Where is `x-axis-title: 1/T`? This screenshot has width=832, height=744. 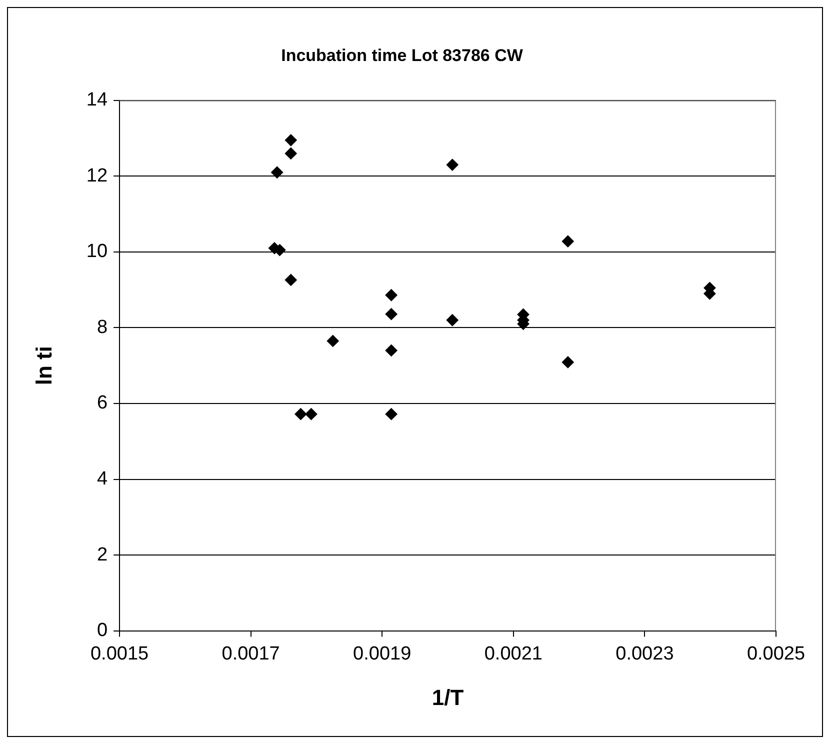 x-axis-title: 1/T is located at coordinates (448, 697).